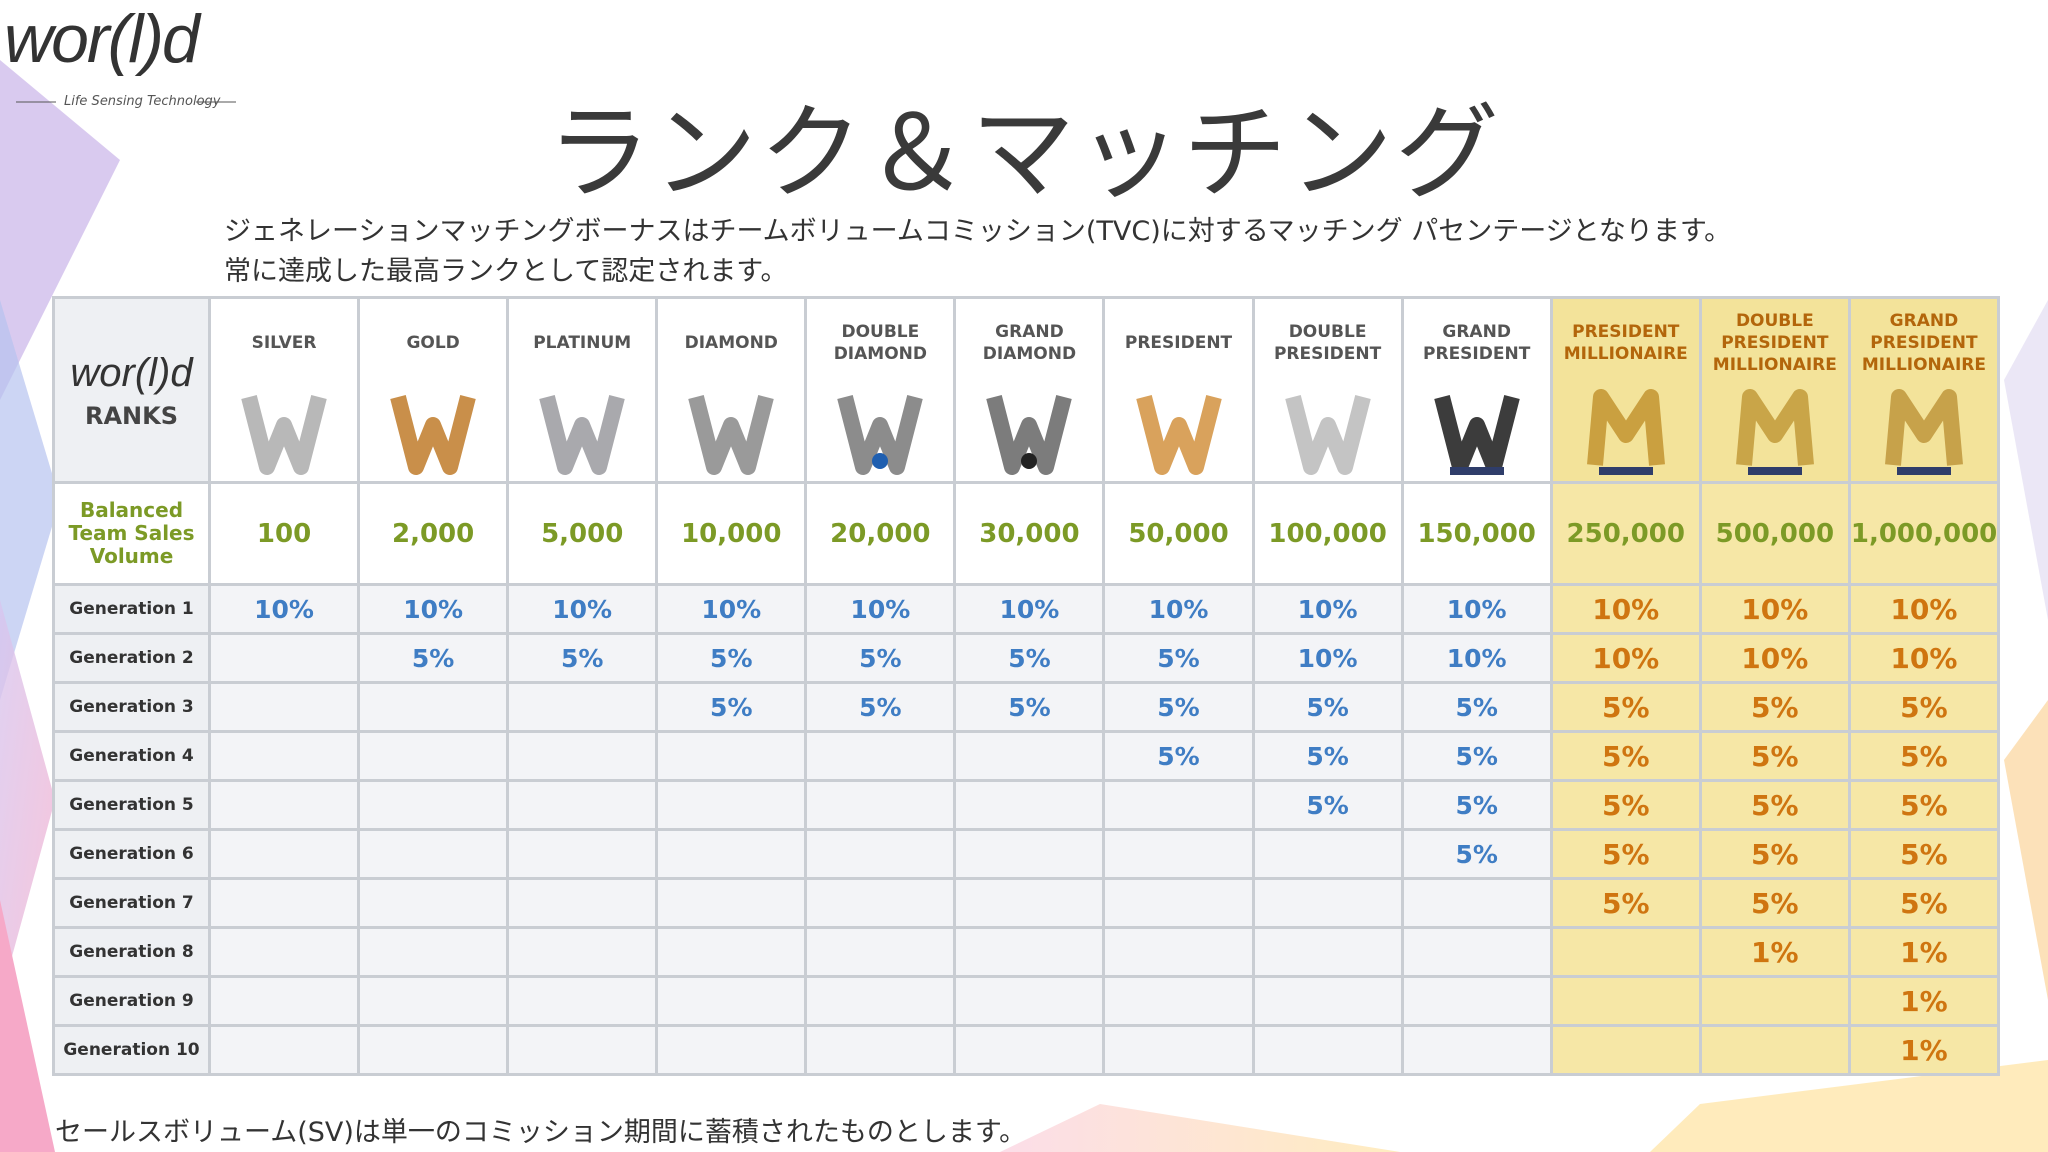  I want to click on generation-row: Generation 8 1% 1%, so click(1026, 952).